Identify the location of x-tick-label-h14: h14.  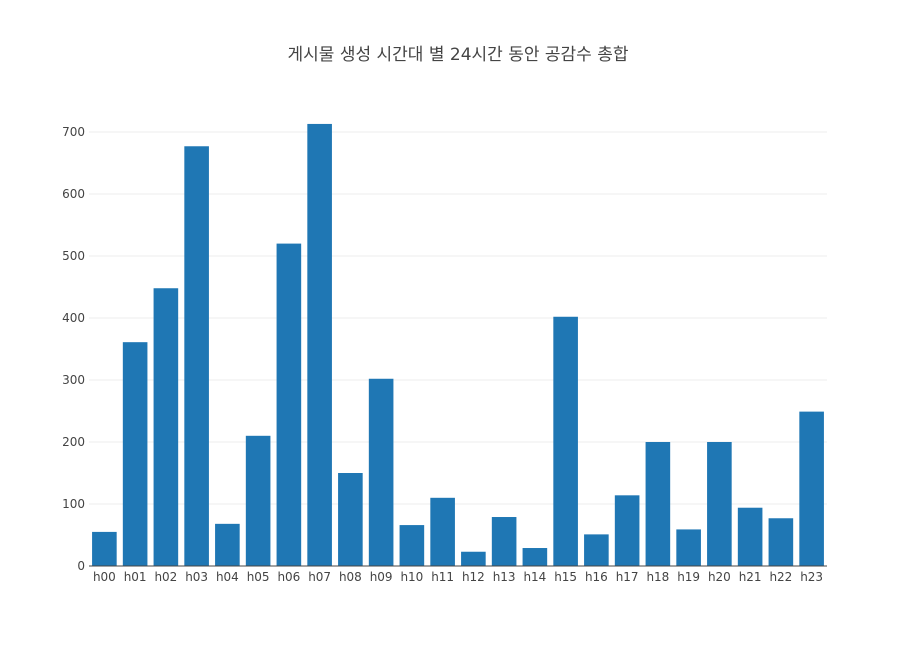
(534, 577).